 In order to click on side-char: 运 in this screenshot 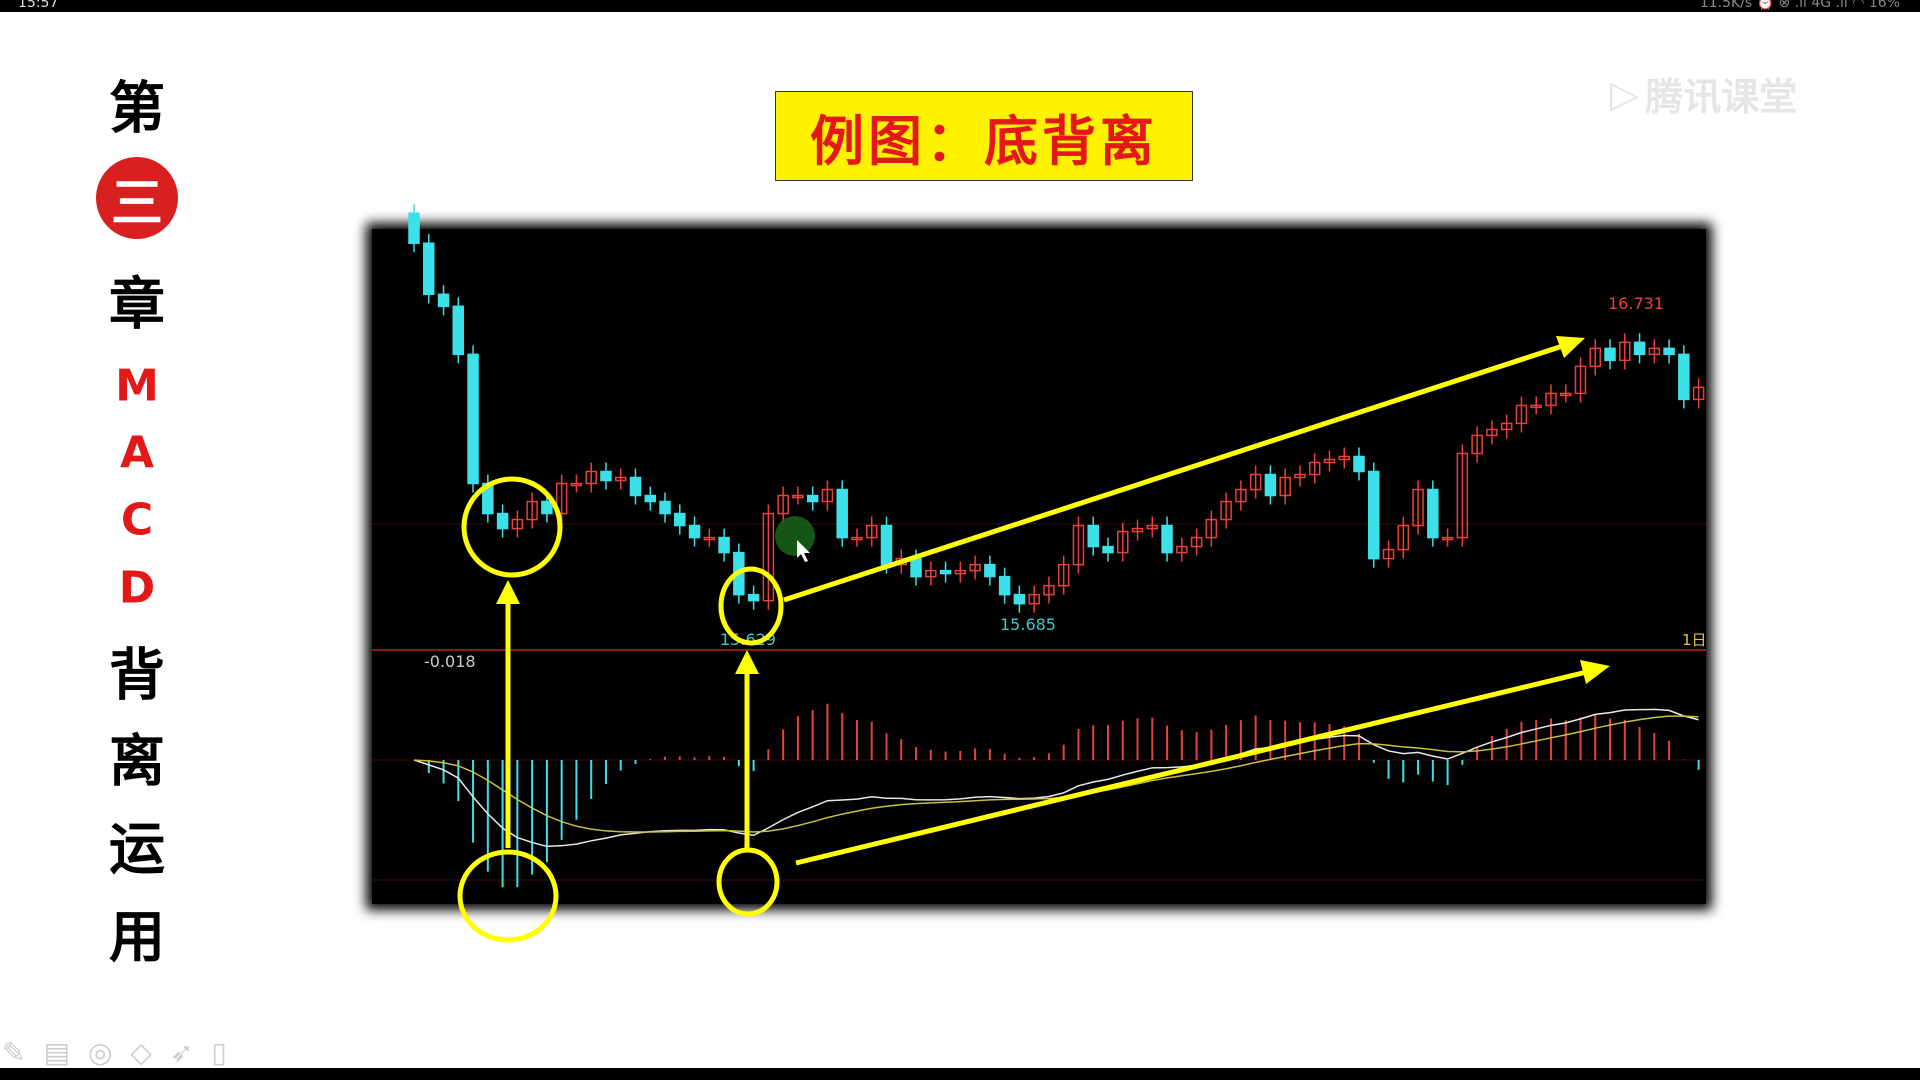, I will do `click(137, 849)`.